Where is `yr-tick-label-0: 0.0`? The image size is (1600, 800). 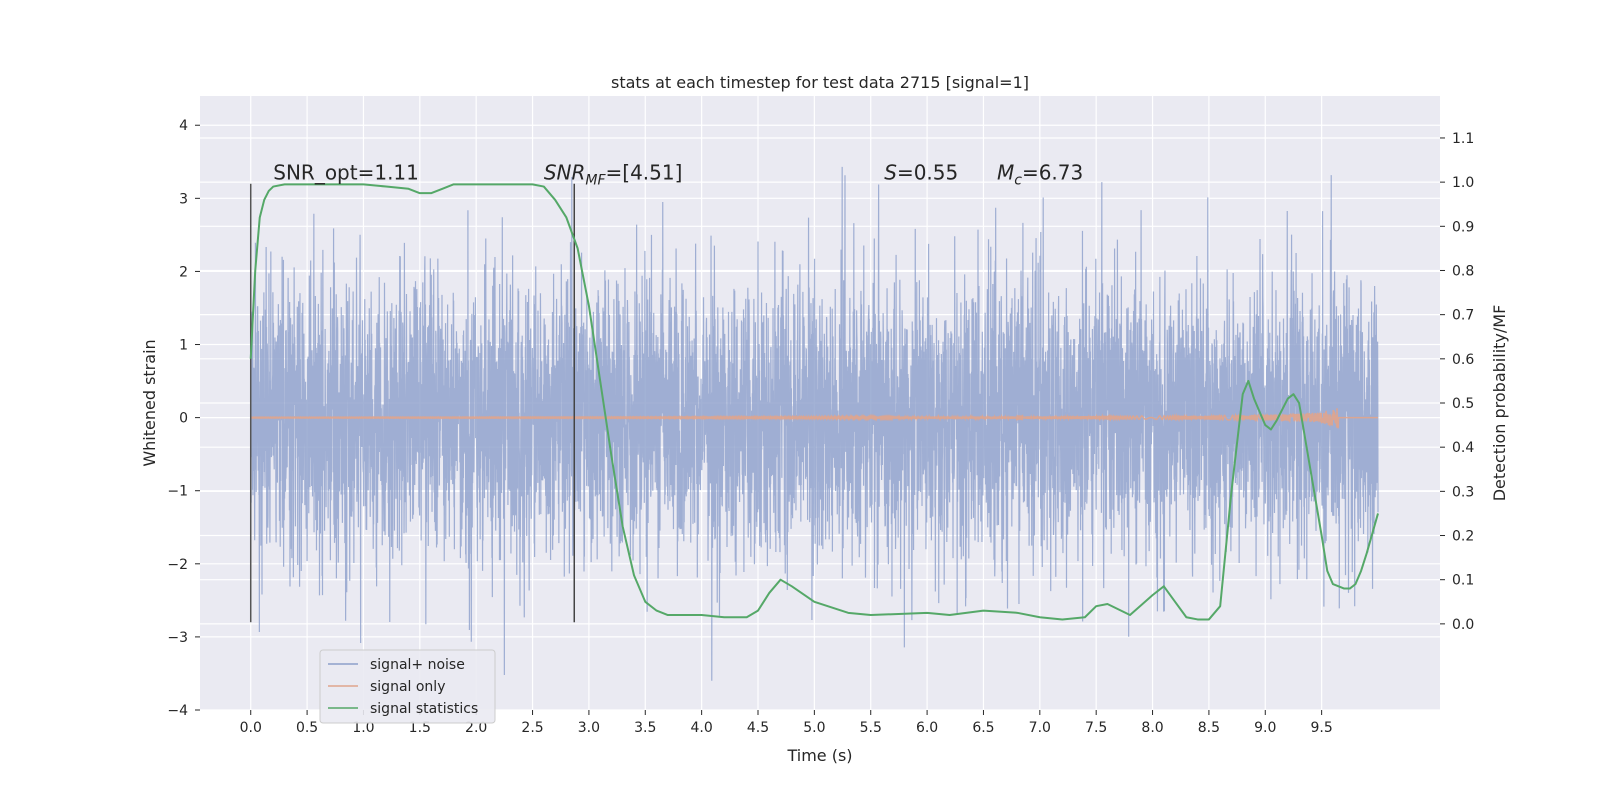
yr-tick-label-0: 0.0 is located at coordinates (1463, 625).